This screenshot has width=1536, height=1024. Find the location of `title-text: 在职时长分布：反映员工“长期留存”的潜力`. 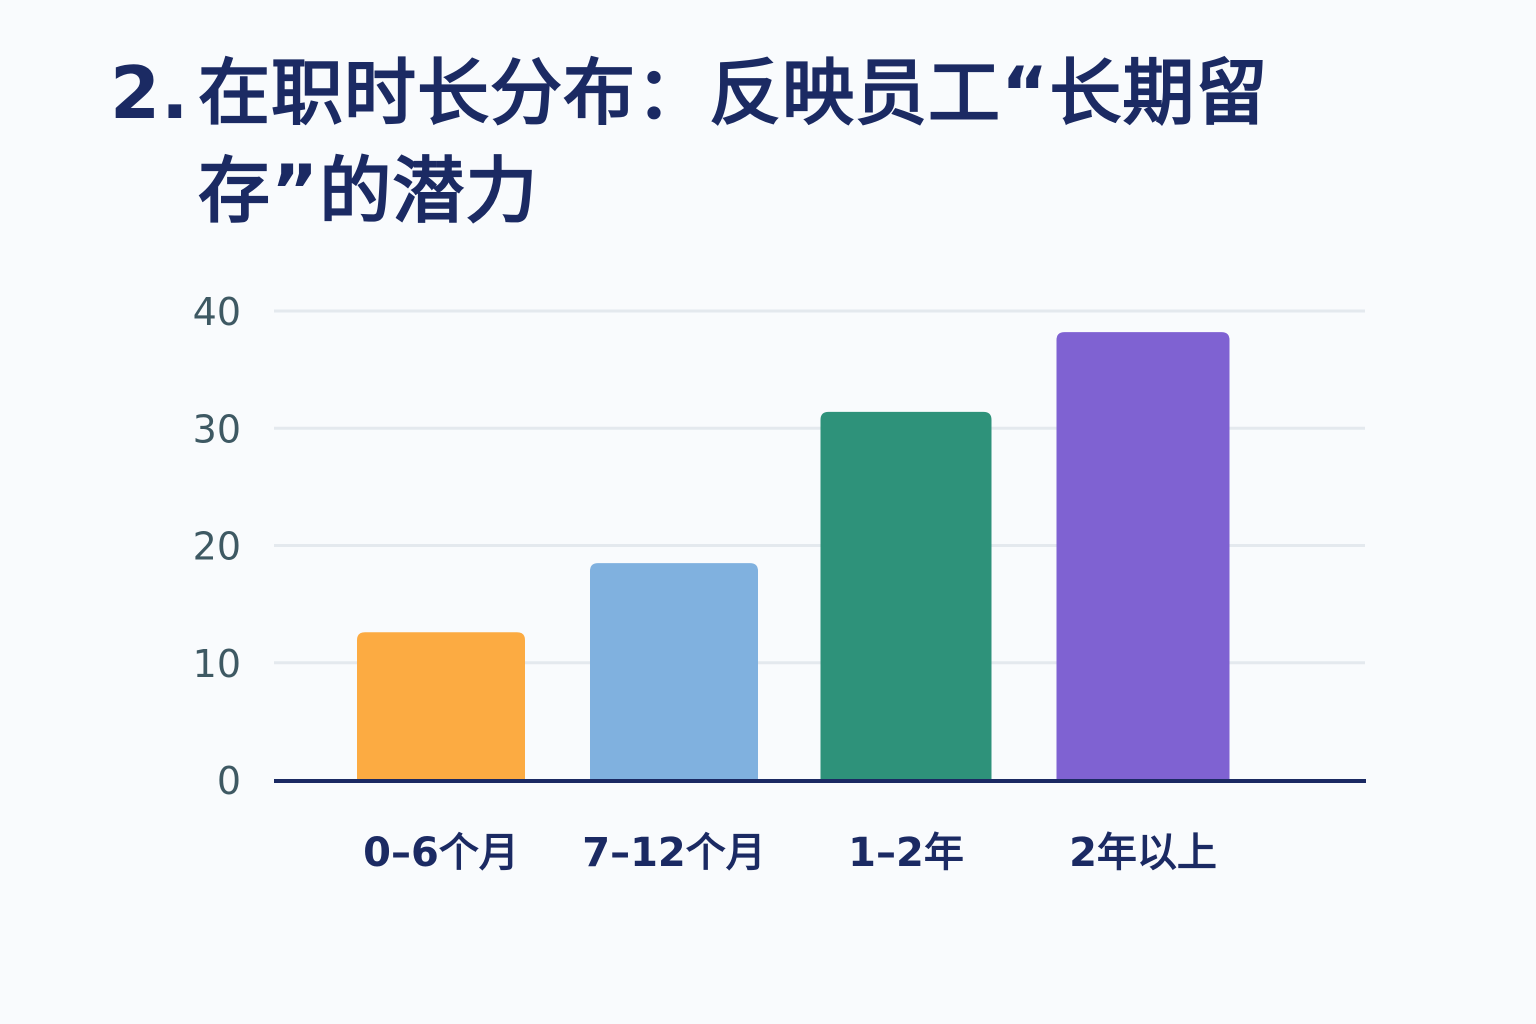

title-text: 在职时长分布：反映员工“长期留存”的潜力 is located at coordinates (733, 142).